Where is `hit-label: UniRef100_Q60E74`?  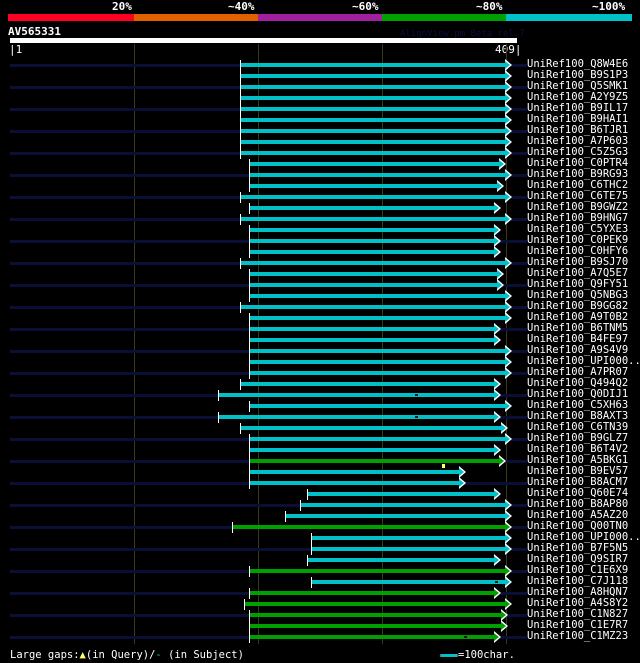 hit-label: UniRef100_Q60E74 is located at coordinates (578, 493).